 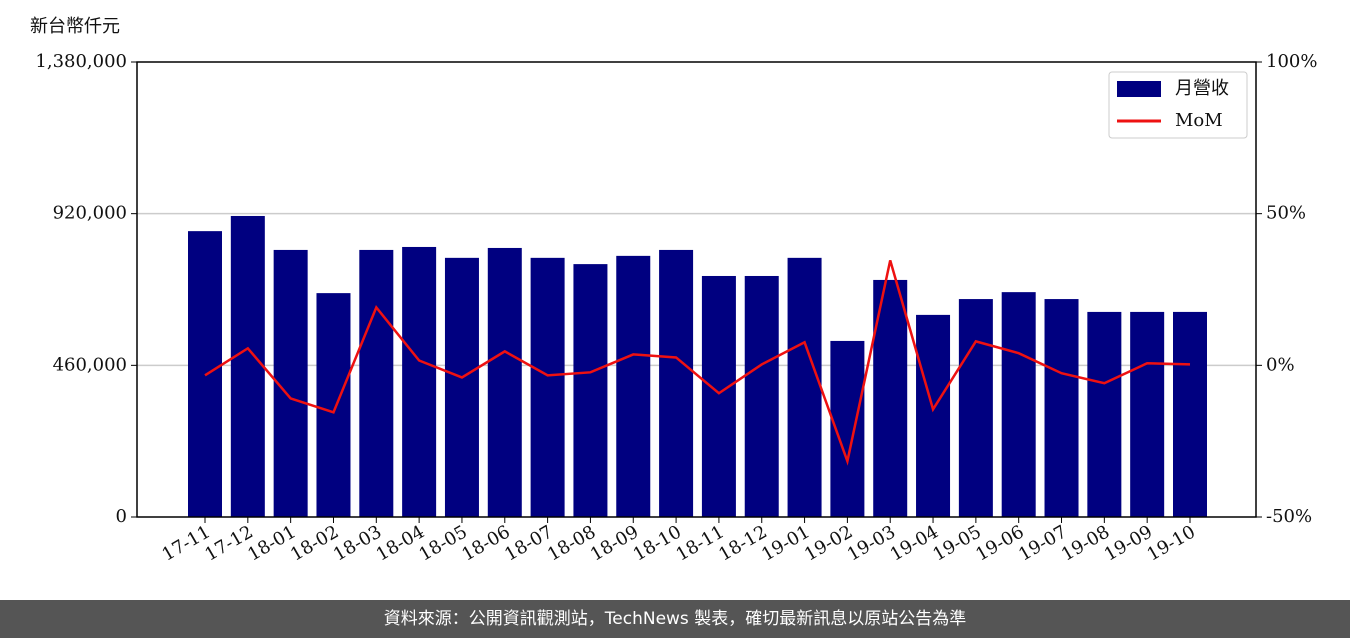 What do you see at coordinates (121, 516) in the screenshot?
I see `y-tick-label: 0` at bounding box center [121, 516].